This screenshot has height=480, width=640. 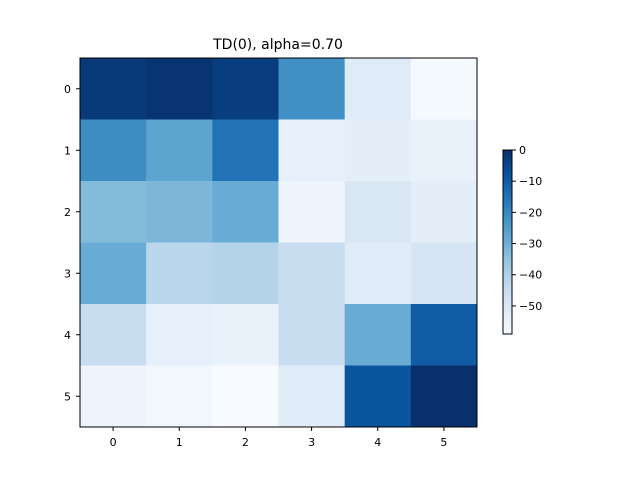 What do you see at coordinates (522, 150) in the screenshot?
I see `colorbar-tick-label: 0` at bounding box center [522, 150].